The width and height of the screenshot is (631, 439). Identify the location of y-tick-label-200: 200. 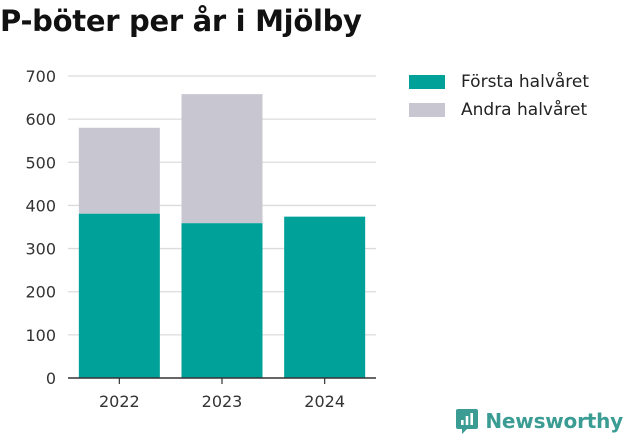
(40, 292).